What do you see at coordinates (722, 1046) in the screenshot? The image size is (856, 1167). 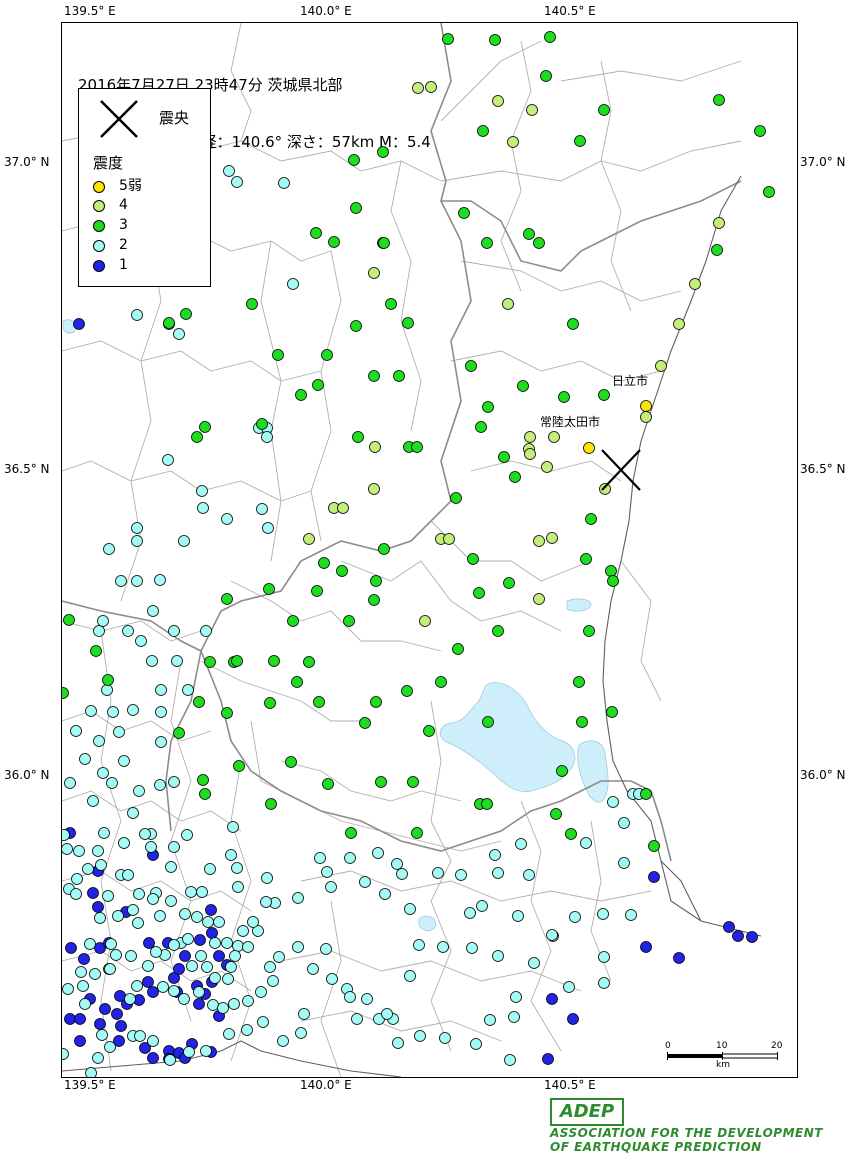 I see `scale-tick-10: 10` at bounding box center [722, 1046].